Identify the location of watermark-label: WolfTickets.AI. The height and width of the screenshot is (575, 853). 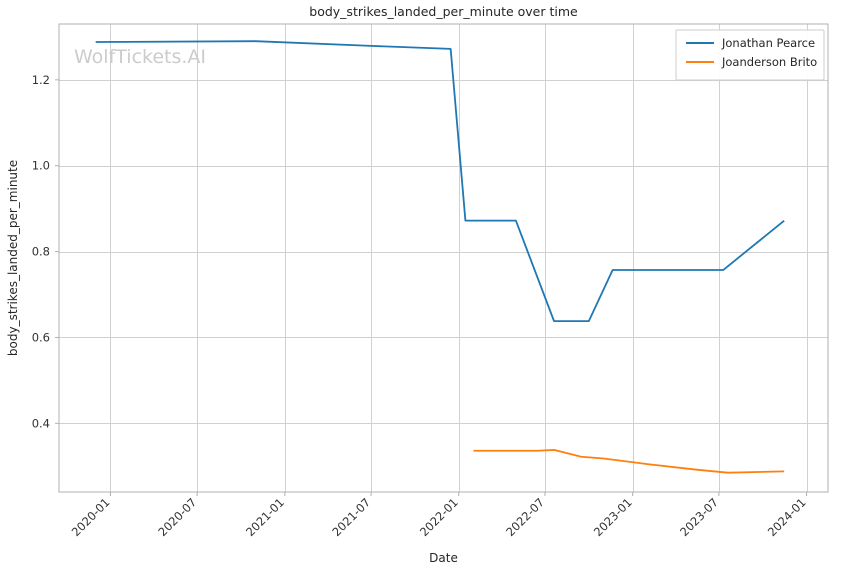
(140, 57).